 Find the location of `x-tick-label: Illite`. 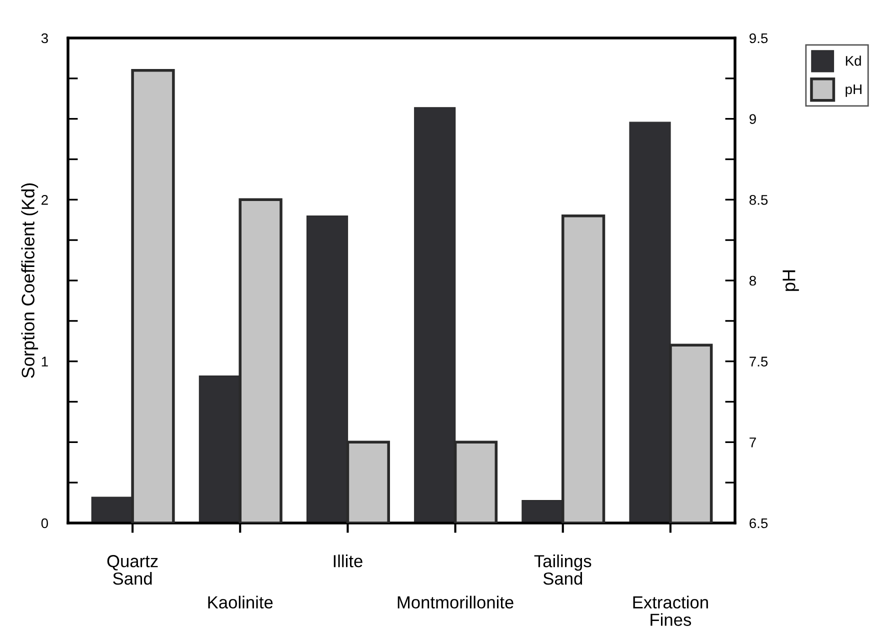

x-tick-label: Illite is located at coordinates (348, 561).